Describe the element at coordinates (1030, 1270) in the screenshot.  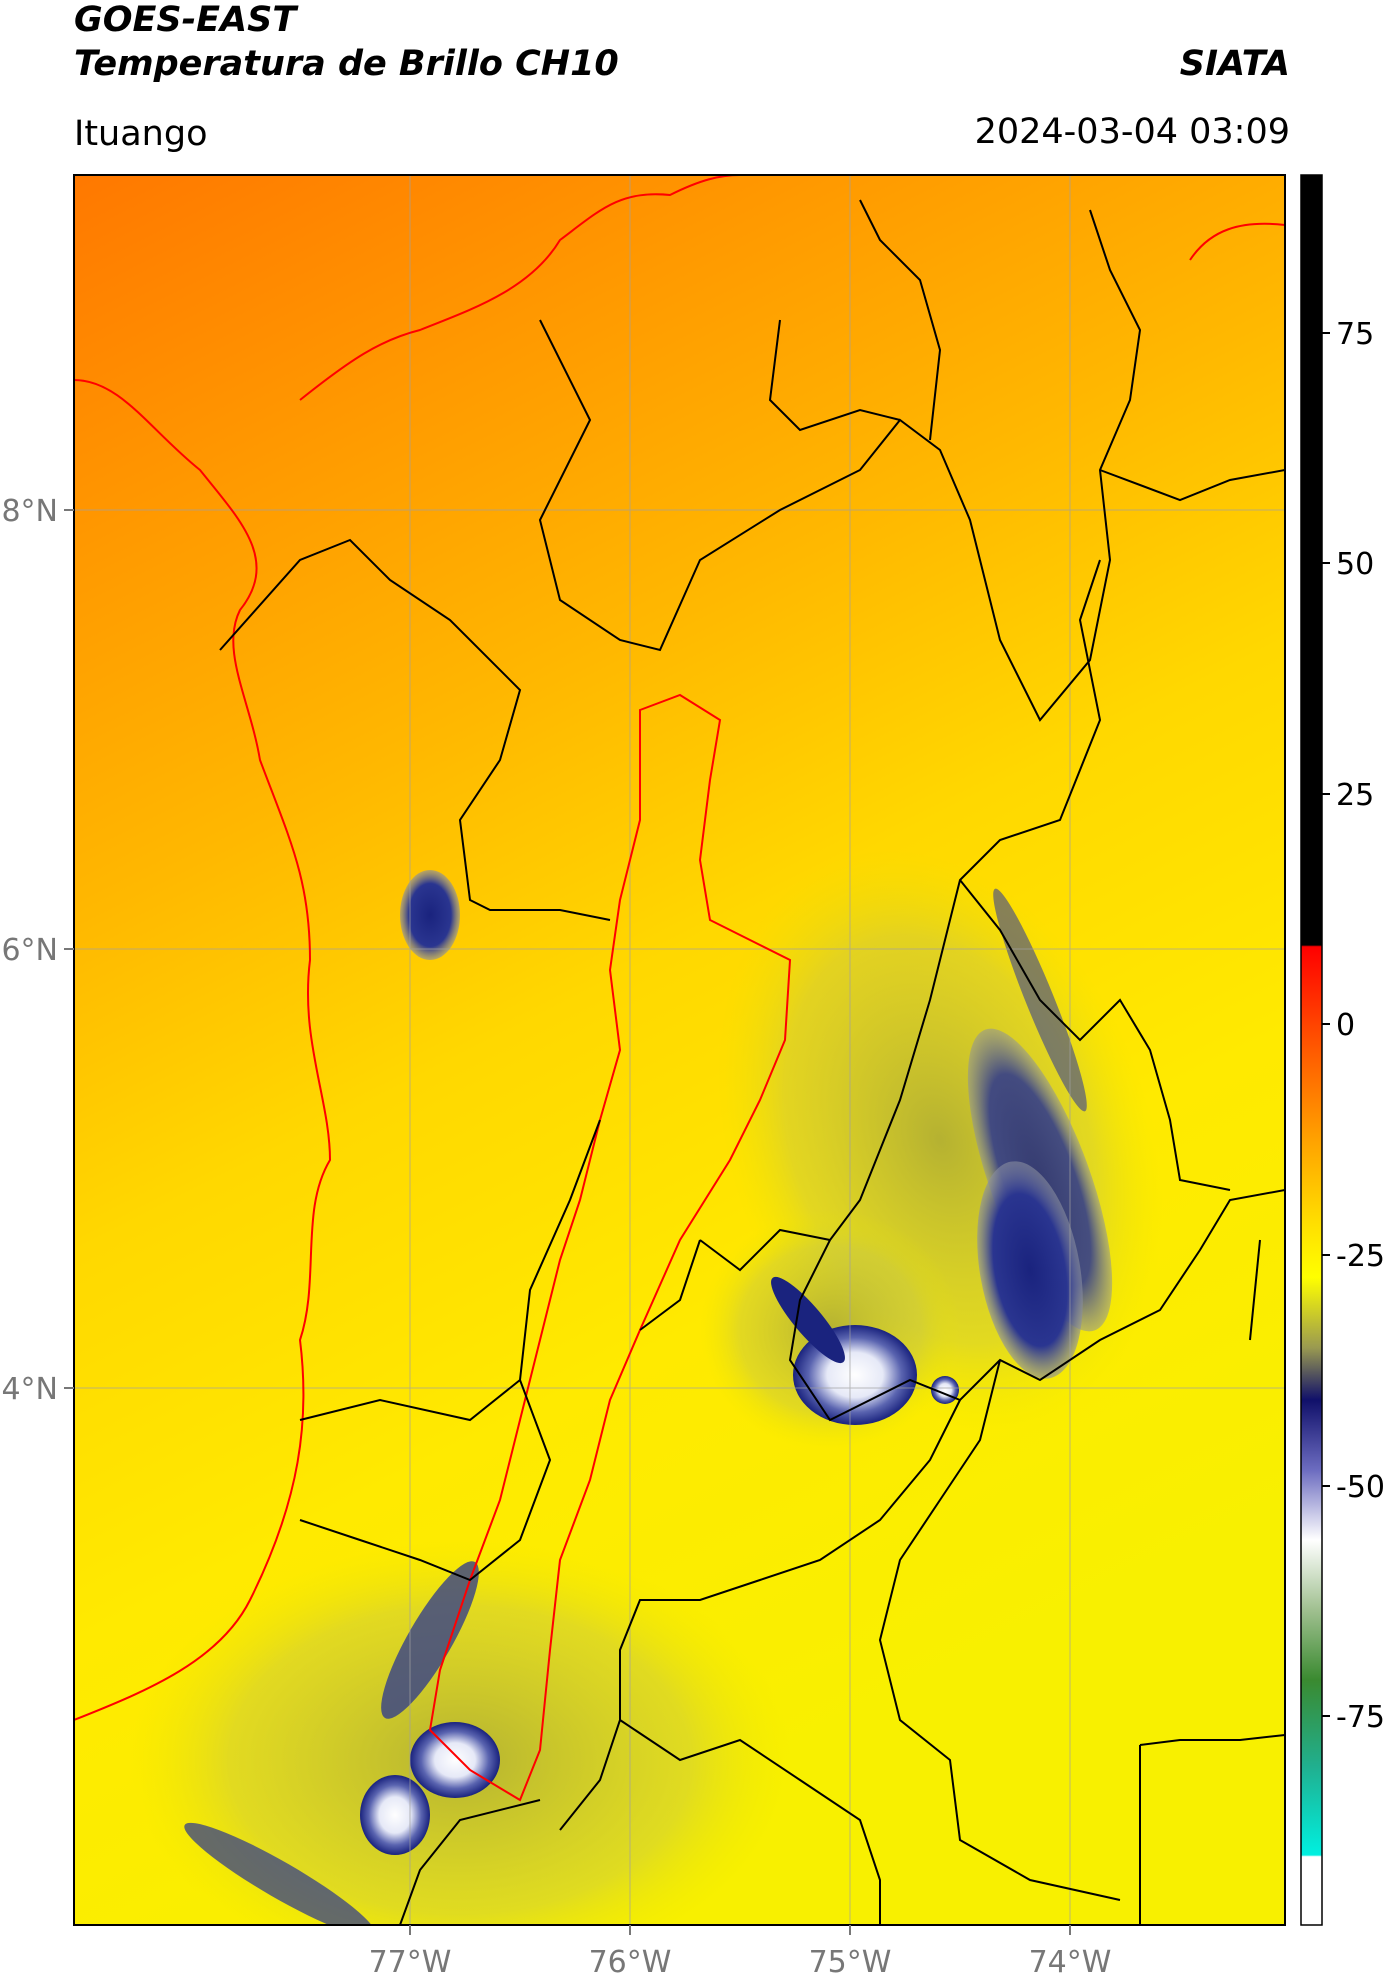
I see `storm-cell-east` at that location.